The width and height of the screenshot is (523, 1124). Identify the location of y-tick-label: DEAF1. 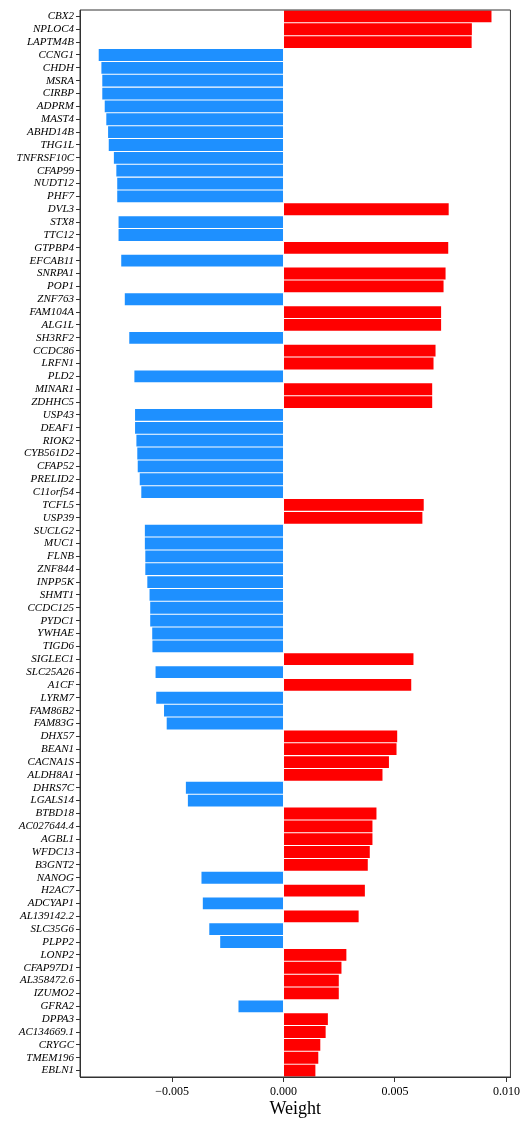
(56, 426).